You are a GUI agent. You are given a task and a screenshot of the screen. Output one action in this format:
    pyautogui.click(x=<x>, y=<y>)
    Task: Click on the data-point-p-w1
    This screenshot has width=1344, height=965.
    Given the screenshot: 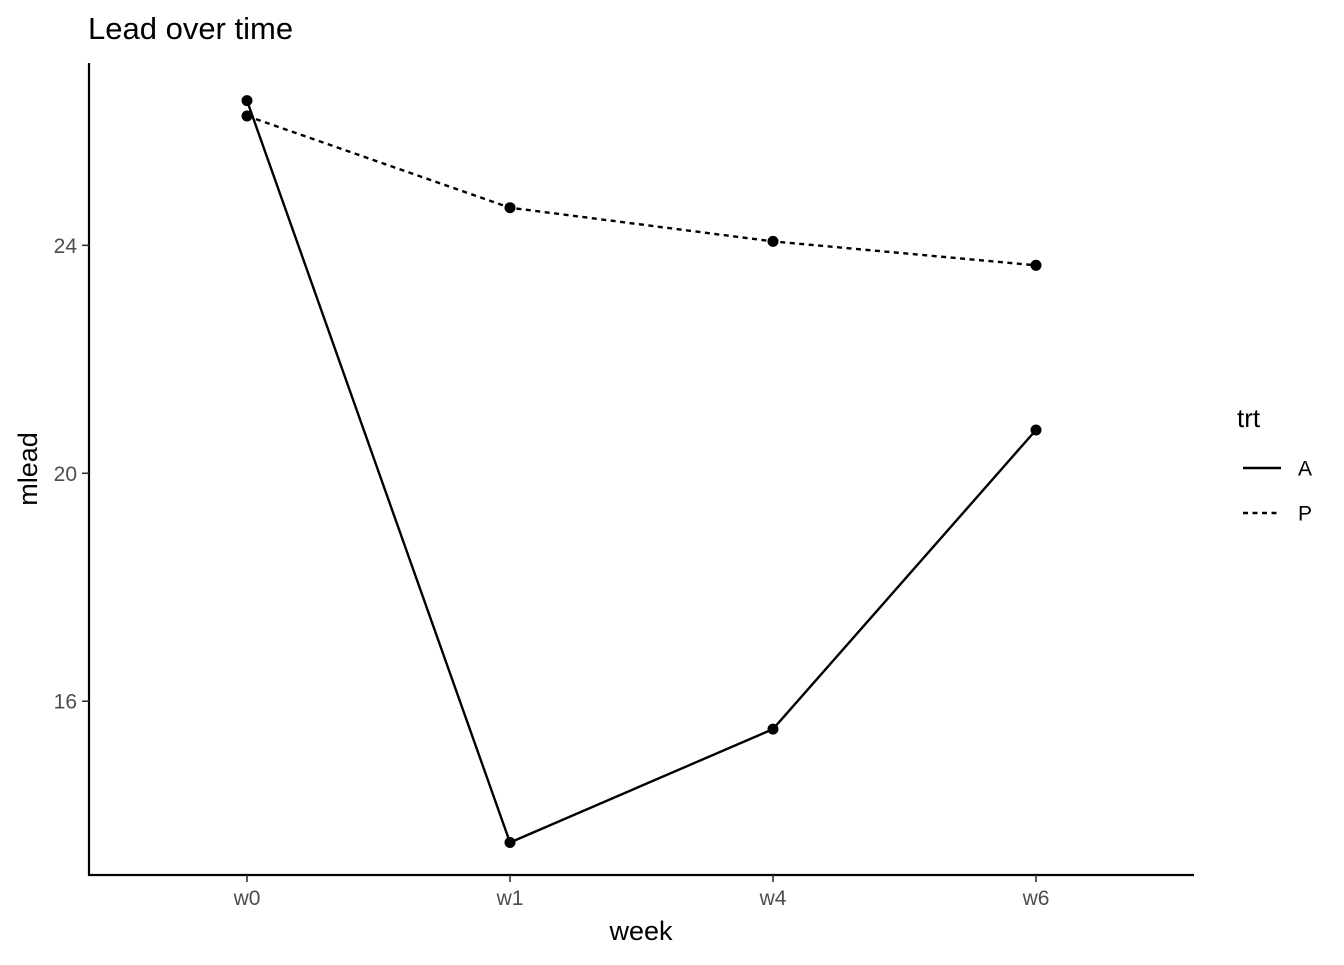 What is the action you would take?
    pyautogui.click(x=510, y=208)
    